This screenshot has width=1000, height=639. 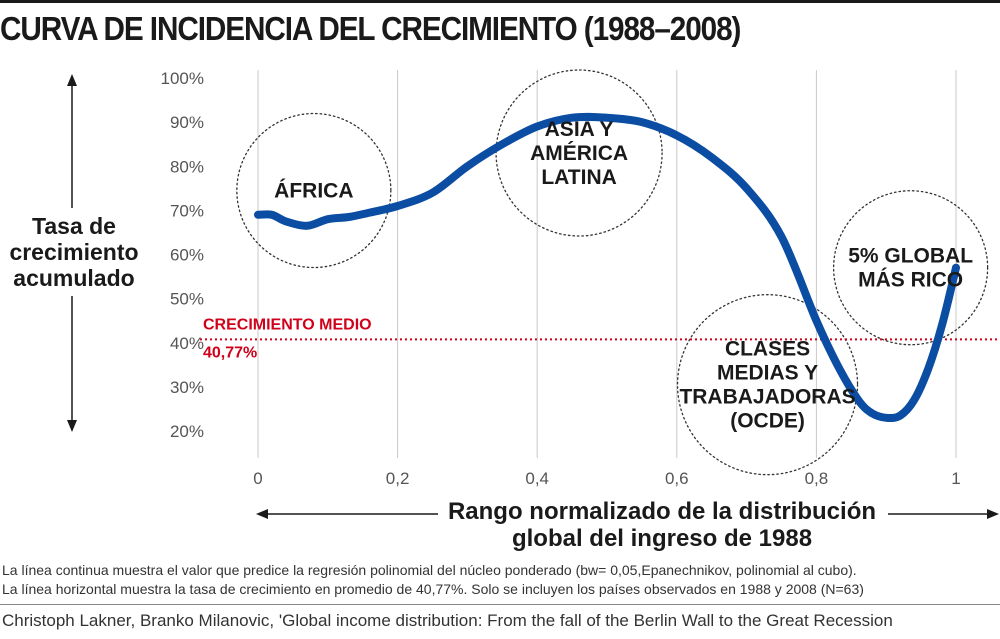 What do you see at coordinates (187, 299) in the screenshot?
I see `y-tick-label: 50%` at bounding box center [187, 299].